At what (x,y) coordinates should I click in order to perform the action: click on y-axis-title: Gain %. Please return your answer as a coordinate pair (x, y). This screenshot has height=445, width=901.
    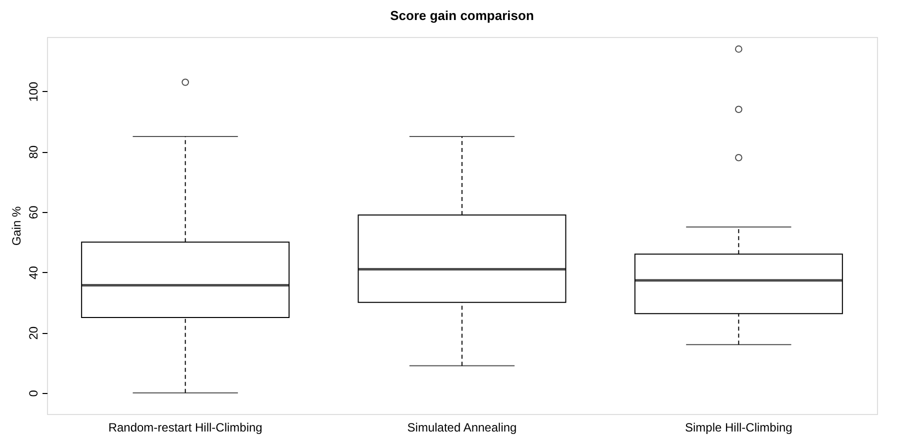
    Looking at the image, I should click on (17, 226).